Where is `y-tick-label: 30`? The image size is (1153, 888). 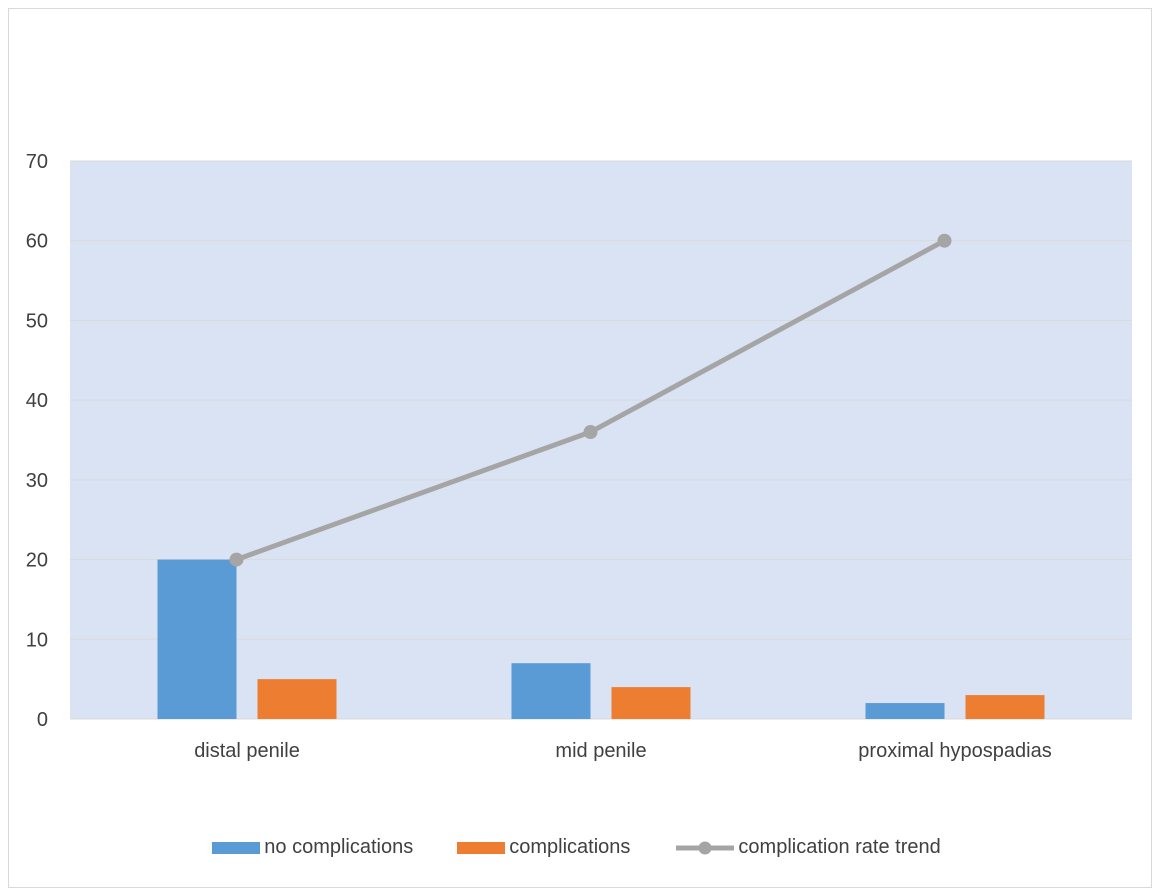 y-tick-label: 30 is located at coordinates (37, 481).